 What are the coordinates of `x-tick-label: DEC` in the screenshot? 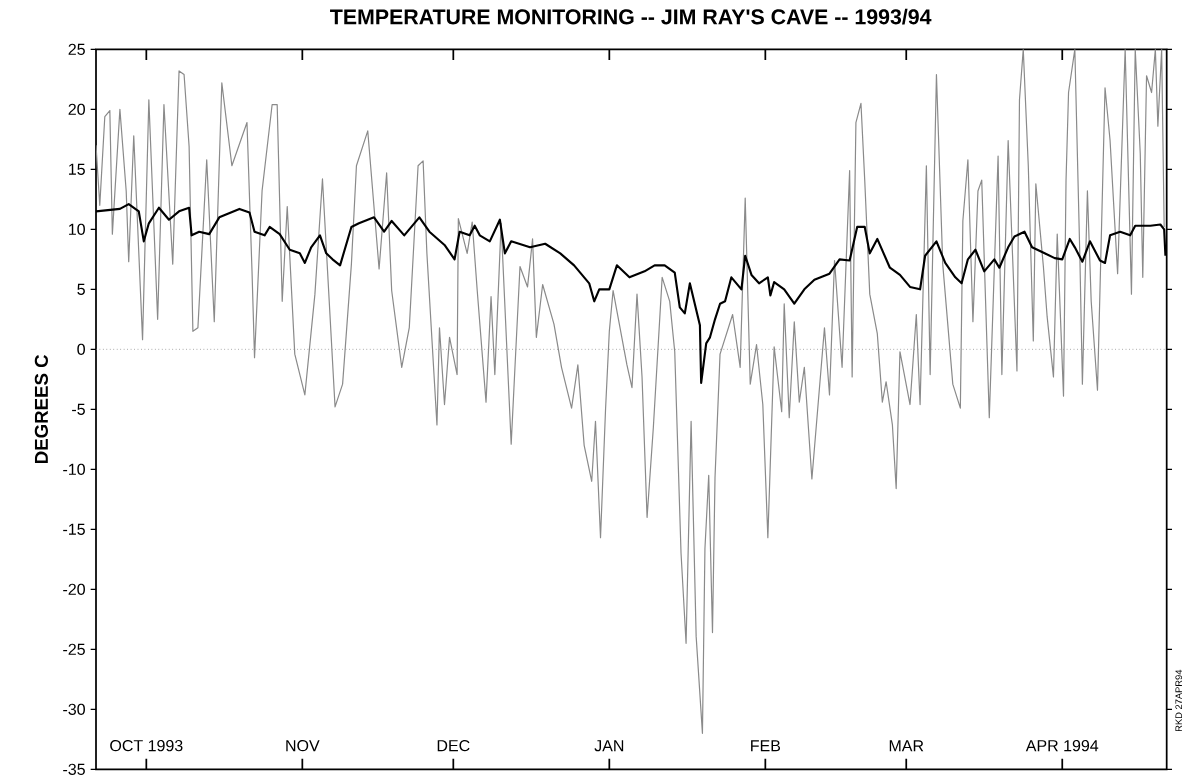 It's located at (453, 745).